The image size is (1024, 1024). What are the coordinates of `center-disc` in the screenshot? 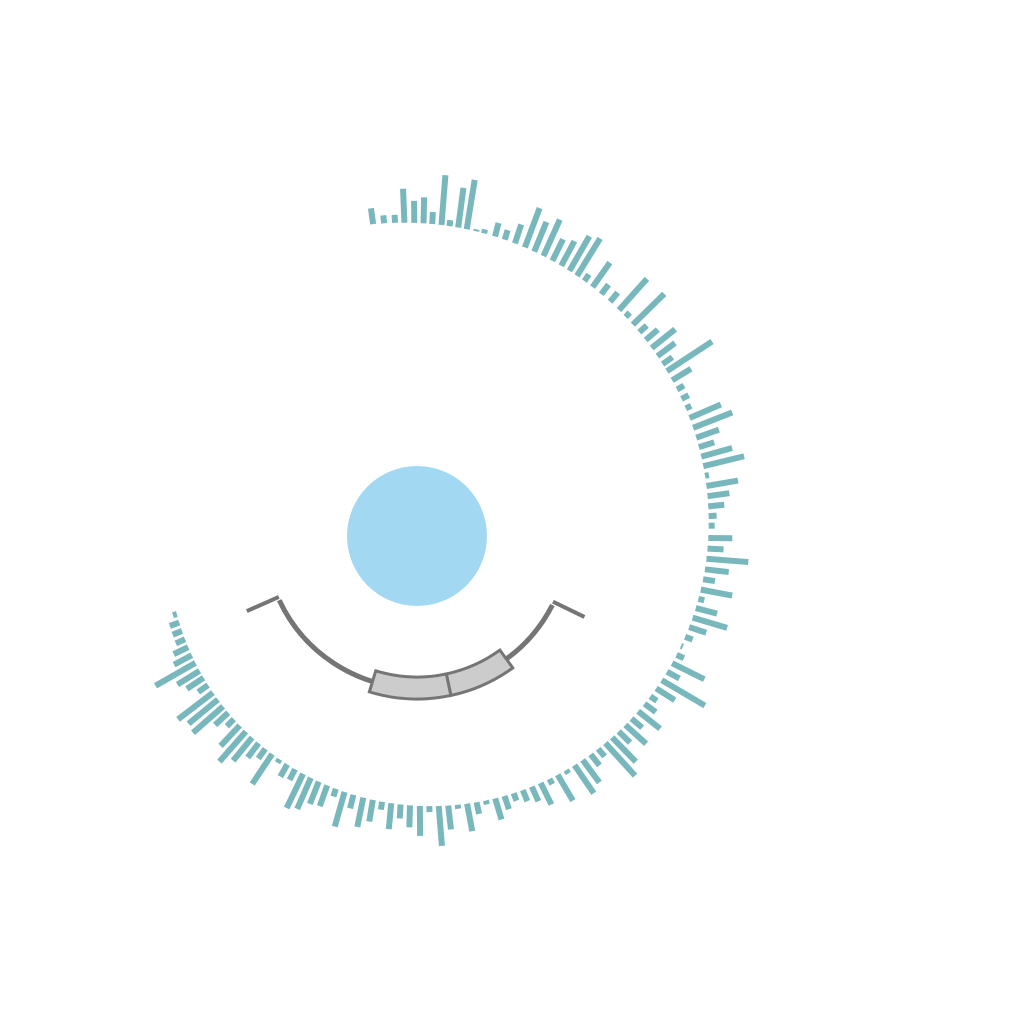 It's located at (417, 536).